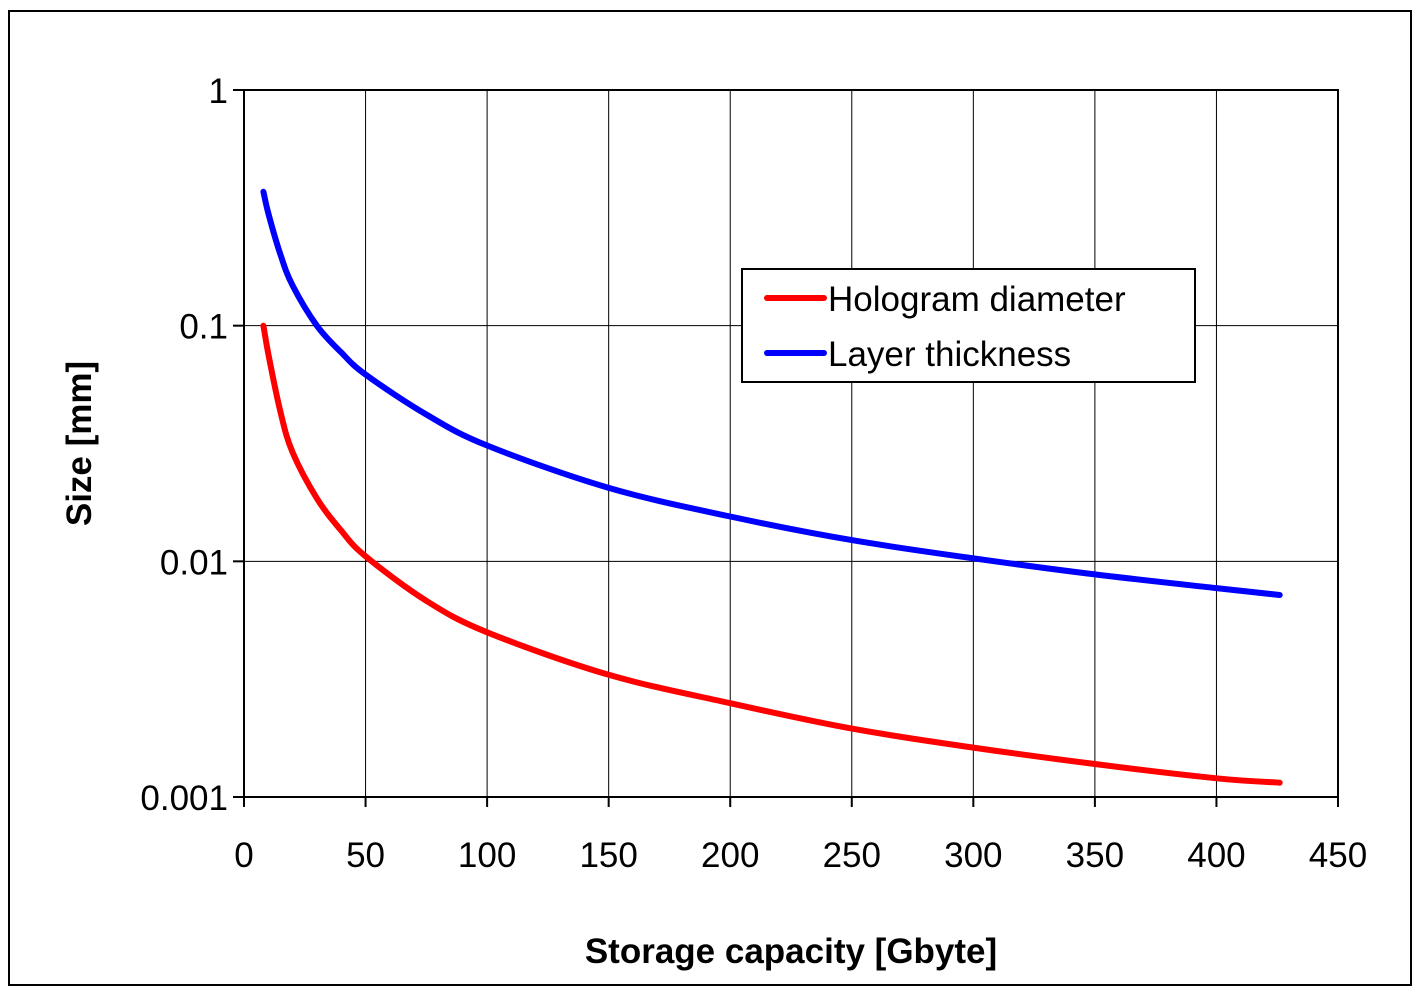 Image resolution: width=1424 pixels, height=994 pixels. I want to click on x-tick-label: 400, so click(1216, 855).